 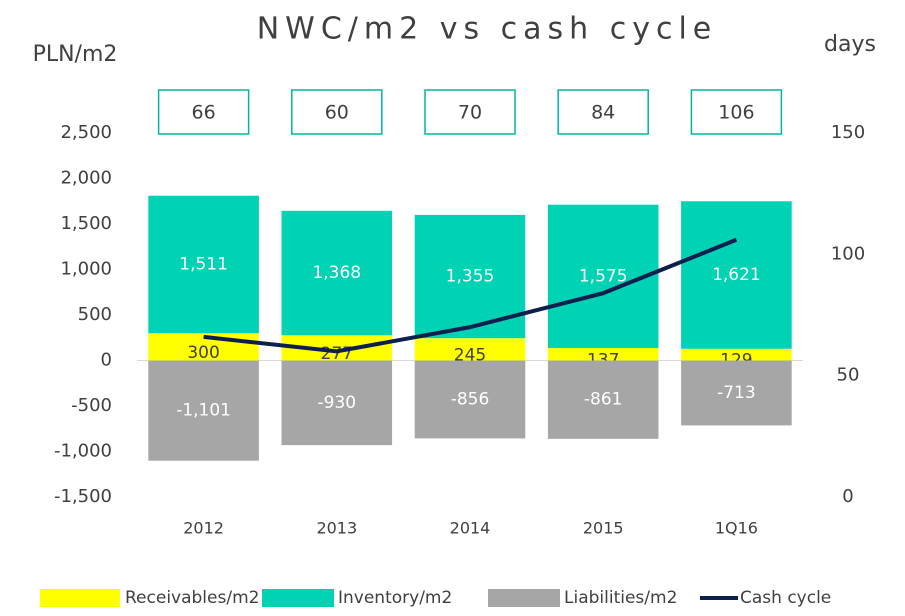 What do you see at coordinates (785, 598) in the screenshot?
I see `legend-label: Cash cycle` at bounding box center [785, 598].